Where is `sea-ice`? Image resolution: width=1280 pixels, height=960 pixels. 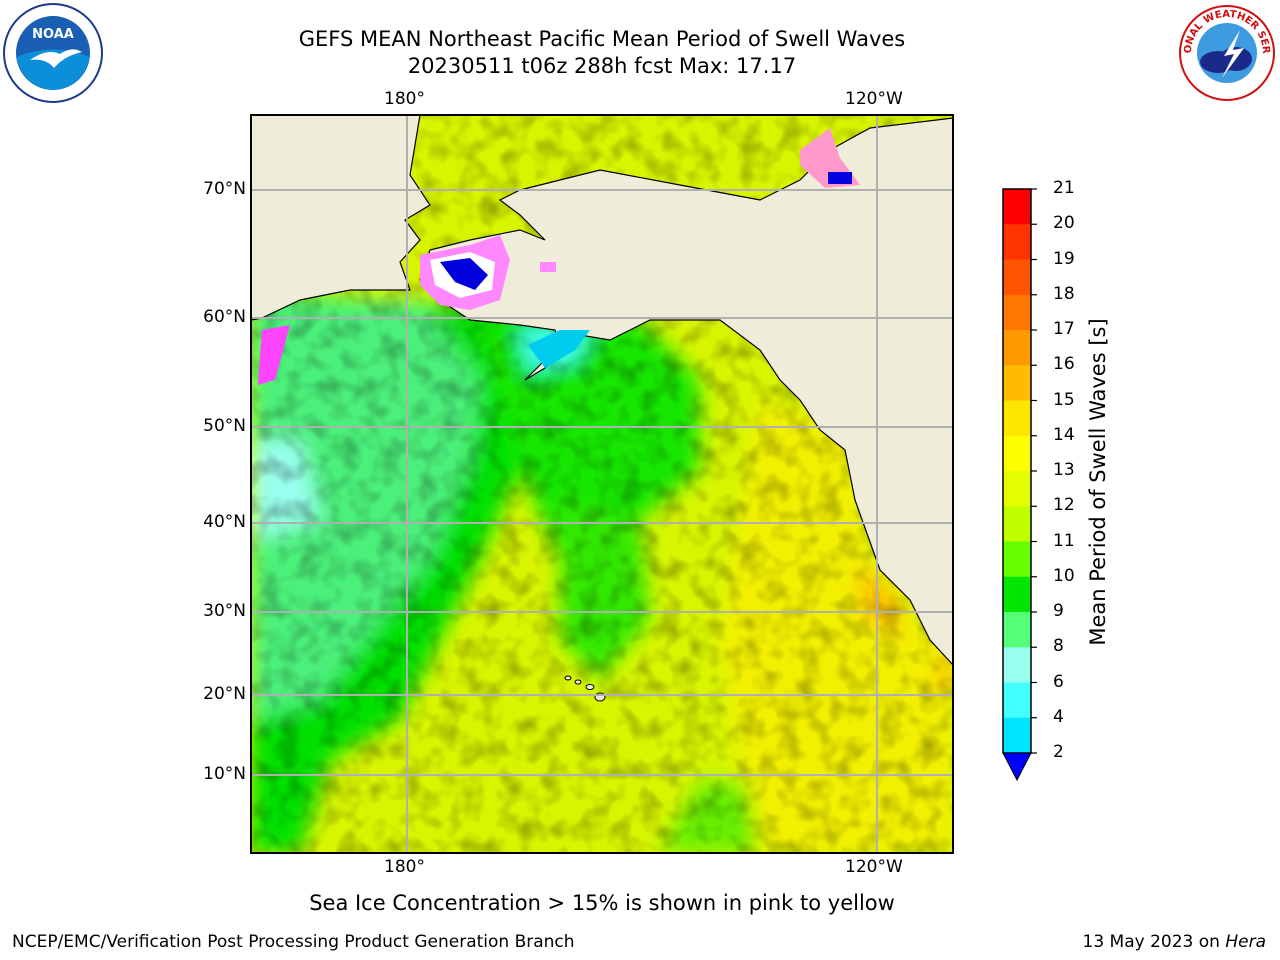
sea-ice is located at coordinates (559, 256).